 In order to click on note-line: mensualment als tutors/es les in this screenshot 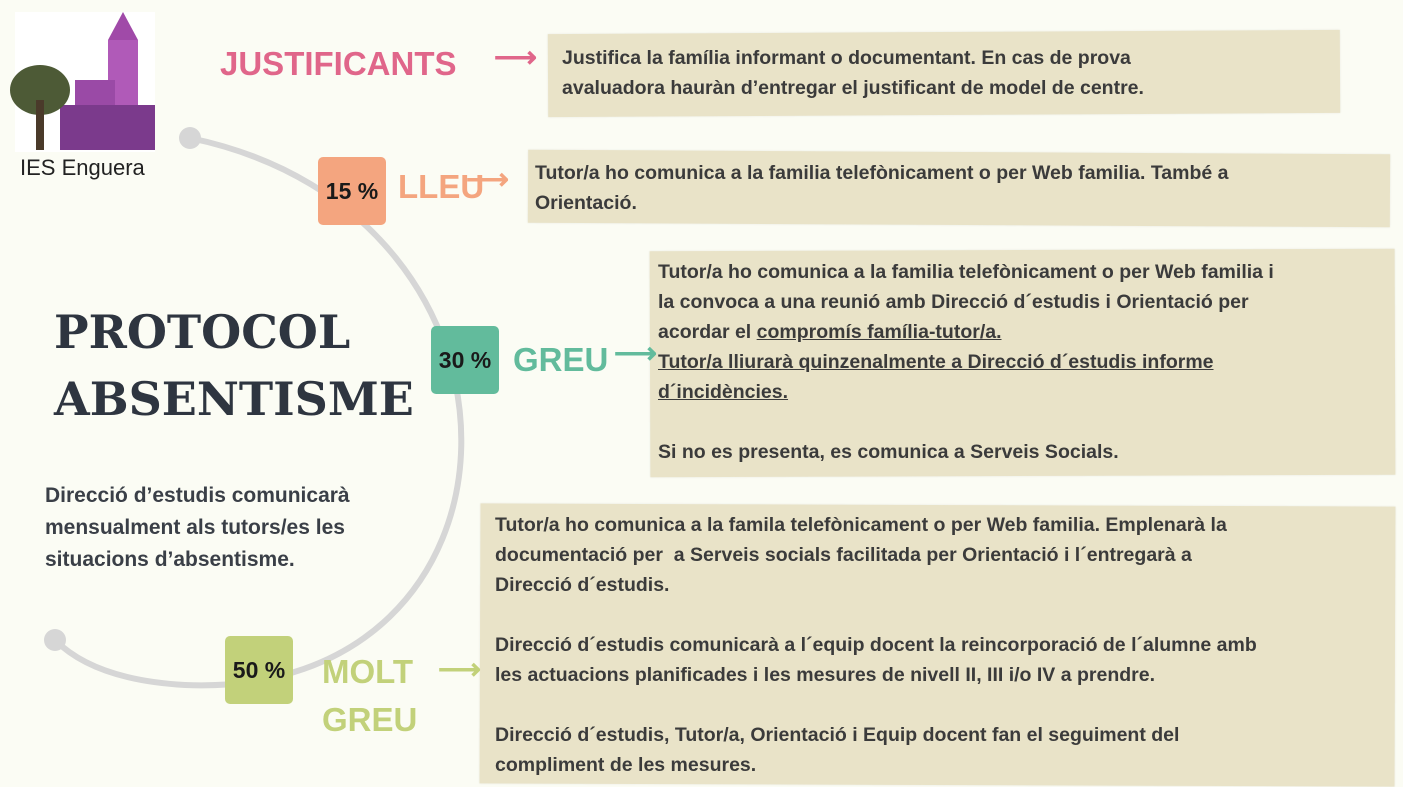, I will do `click(195, 527)`.